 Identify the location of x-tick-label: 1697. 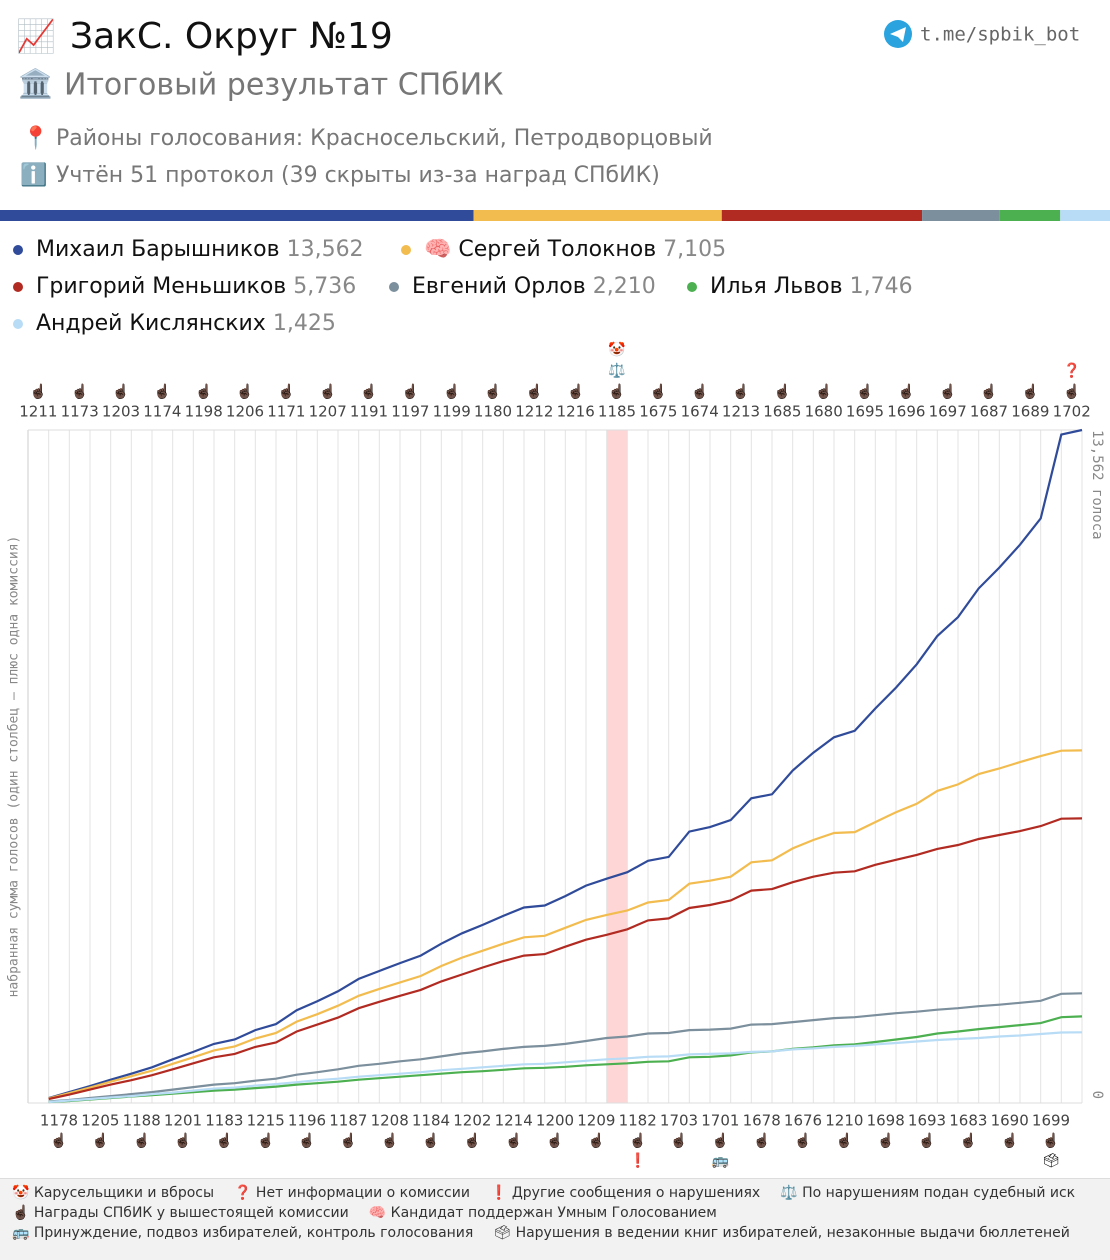
(948, 412).